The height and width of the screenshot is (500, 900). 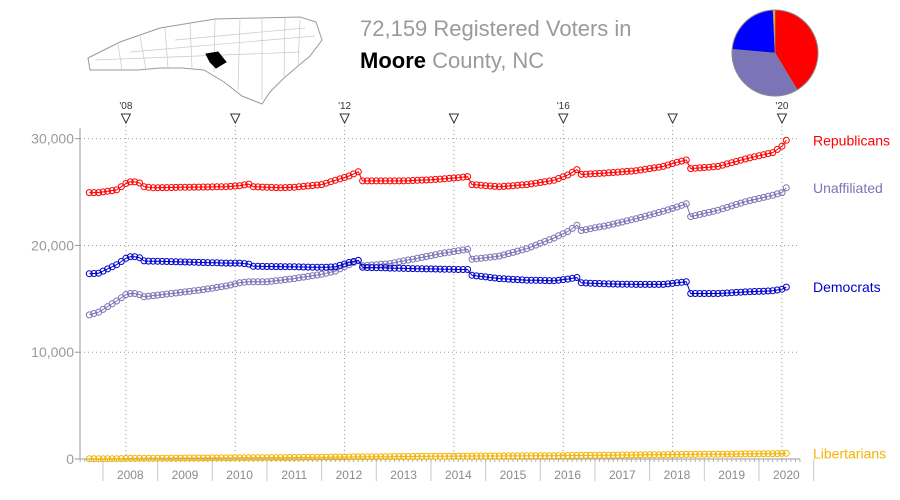 I want to click on pie-outline, so click(x=775, y=53).